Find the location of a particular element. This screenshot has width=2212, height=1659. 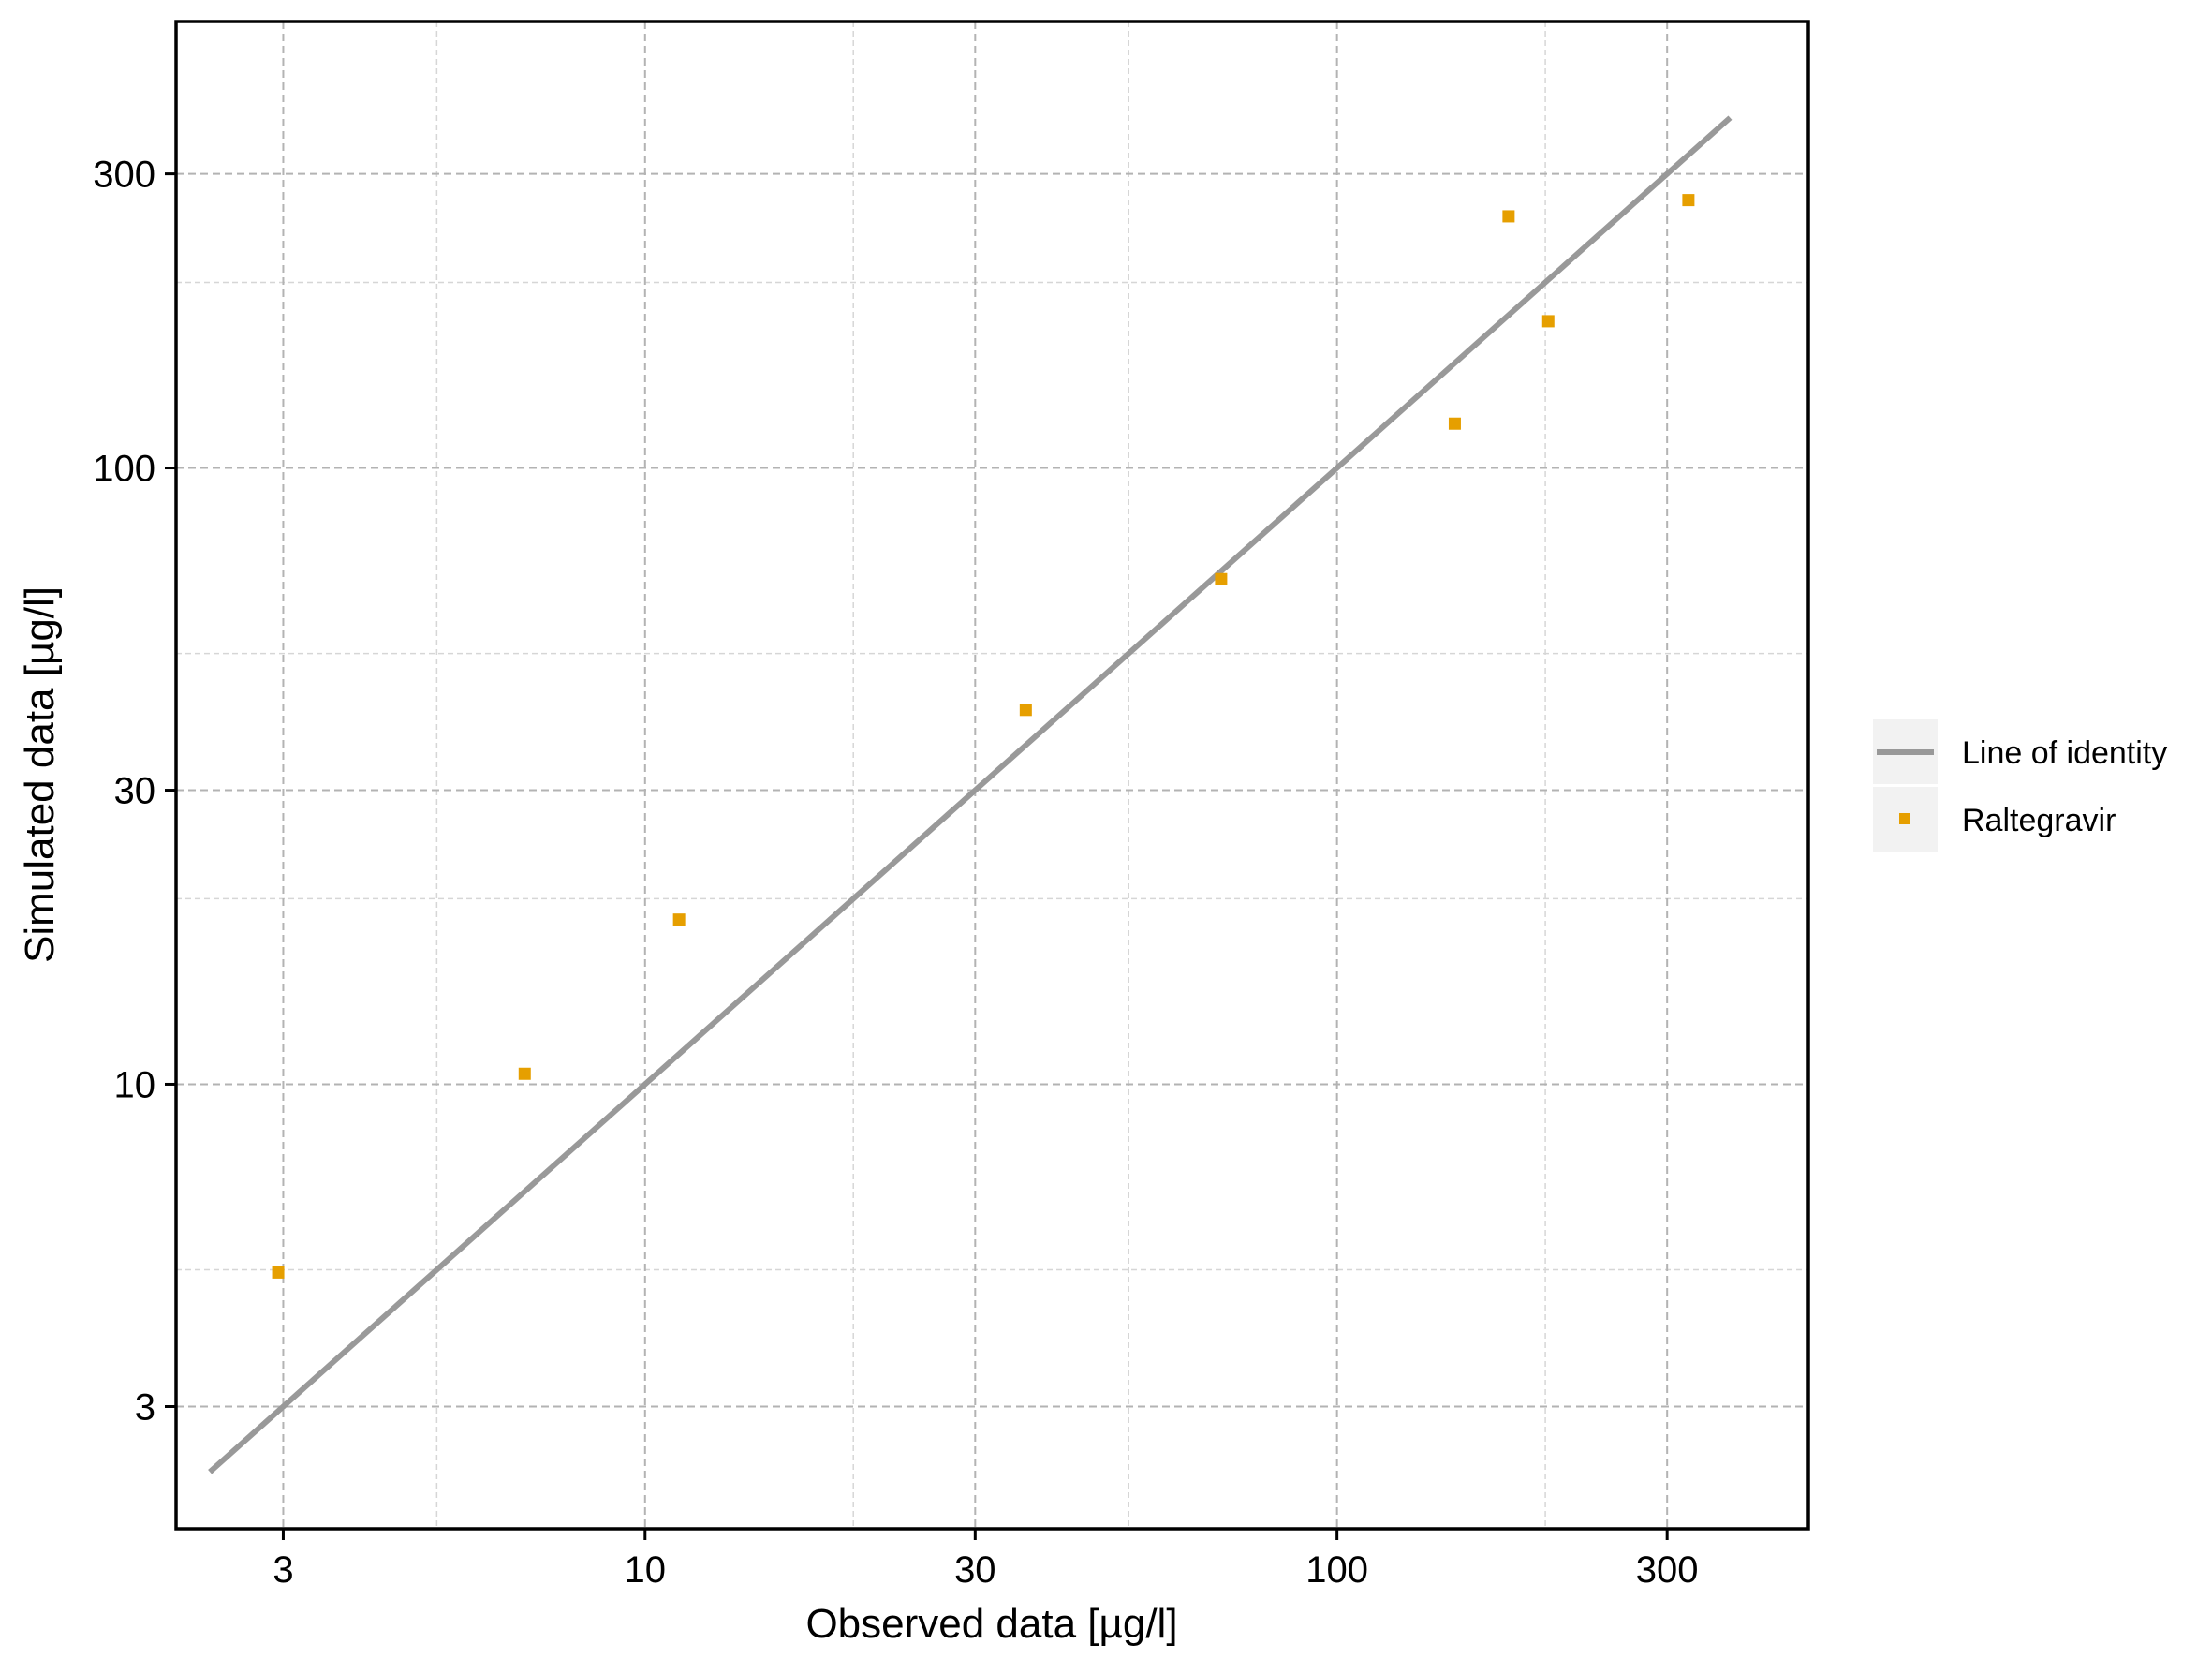

y-tick-label: 100 is located at coordinates (124, 470).